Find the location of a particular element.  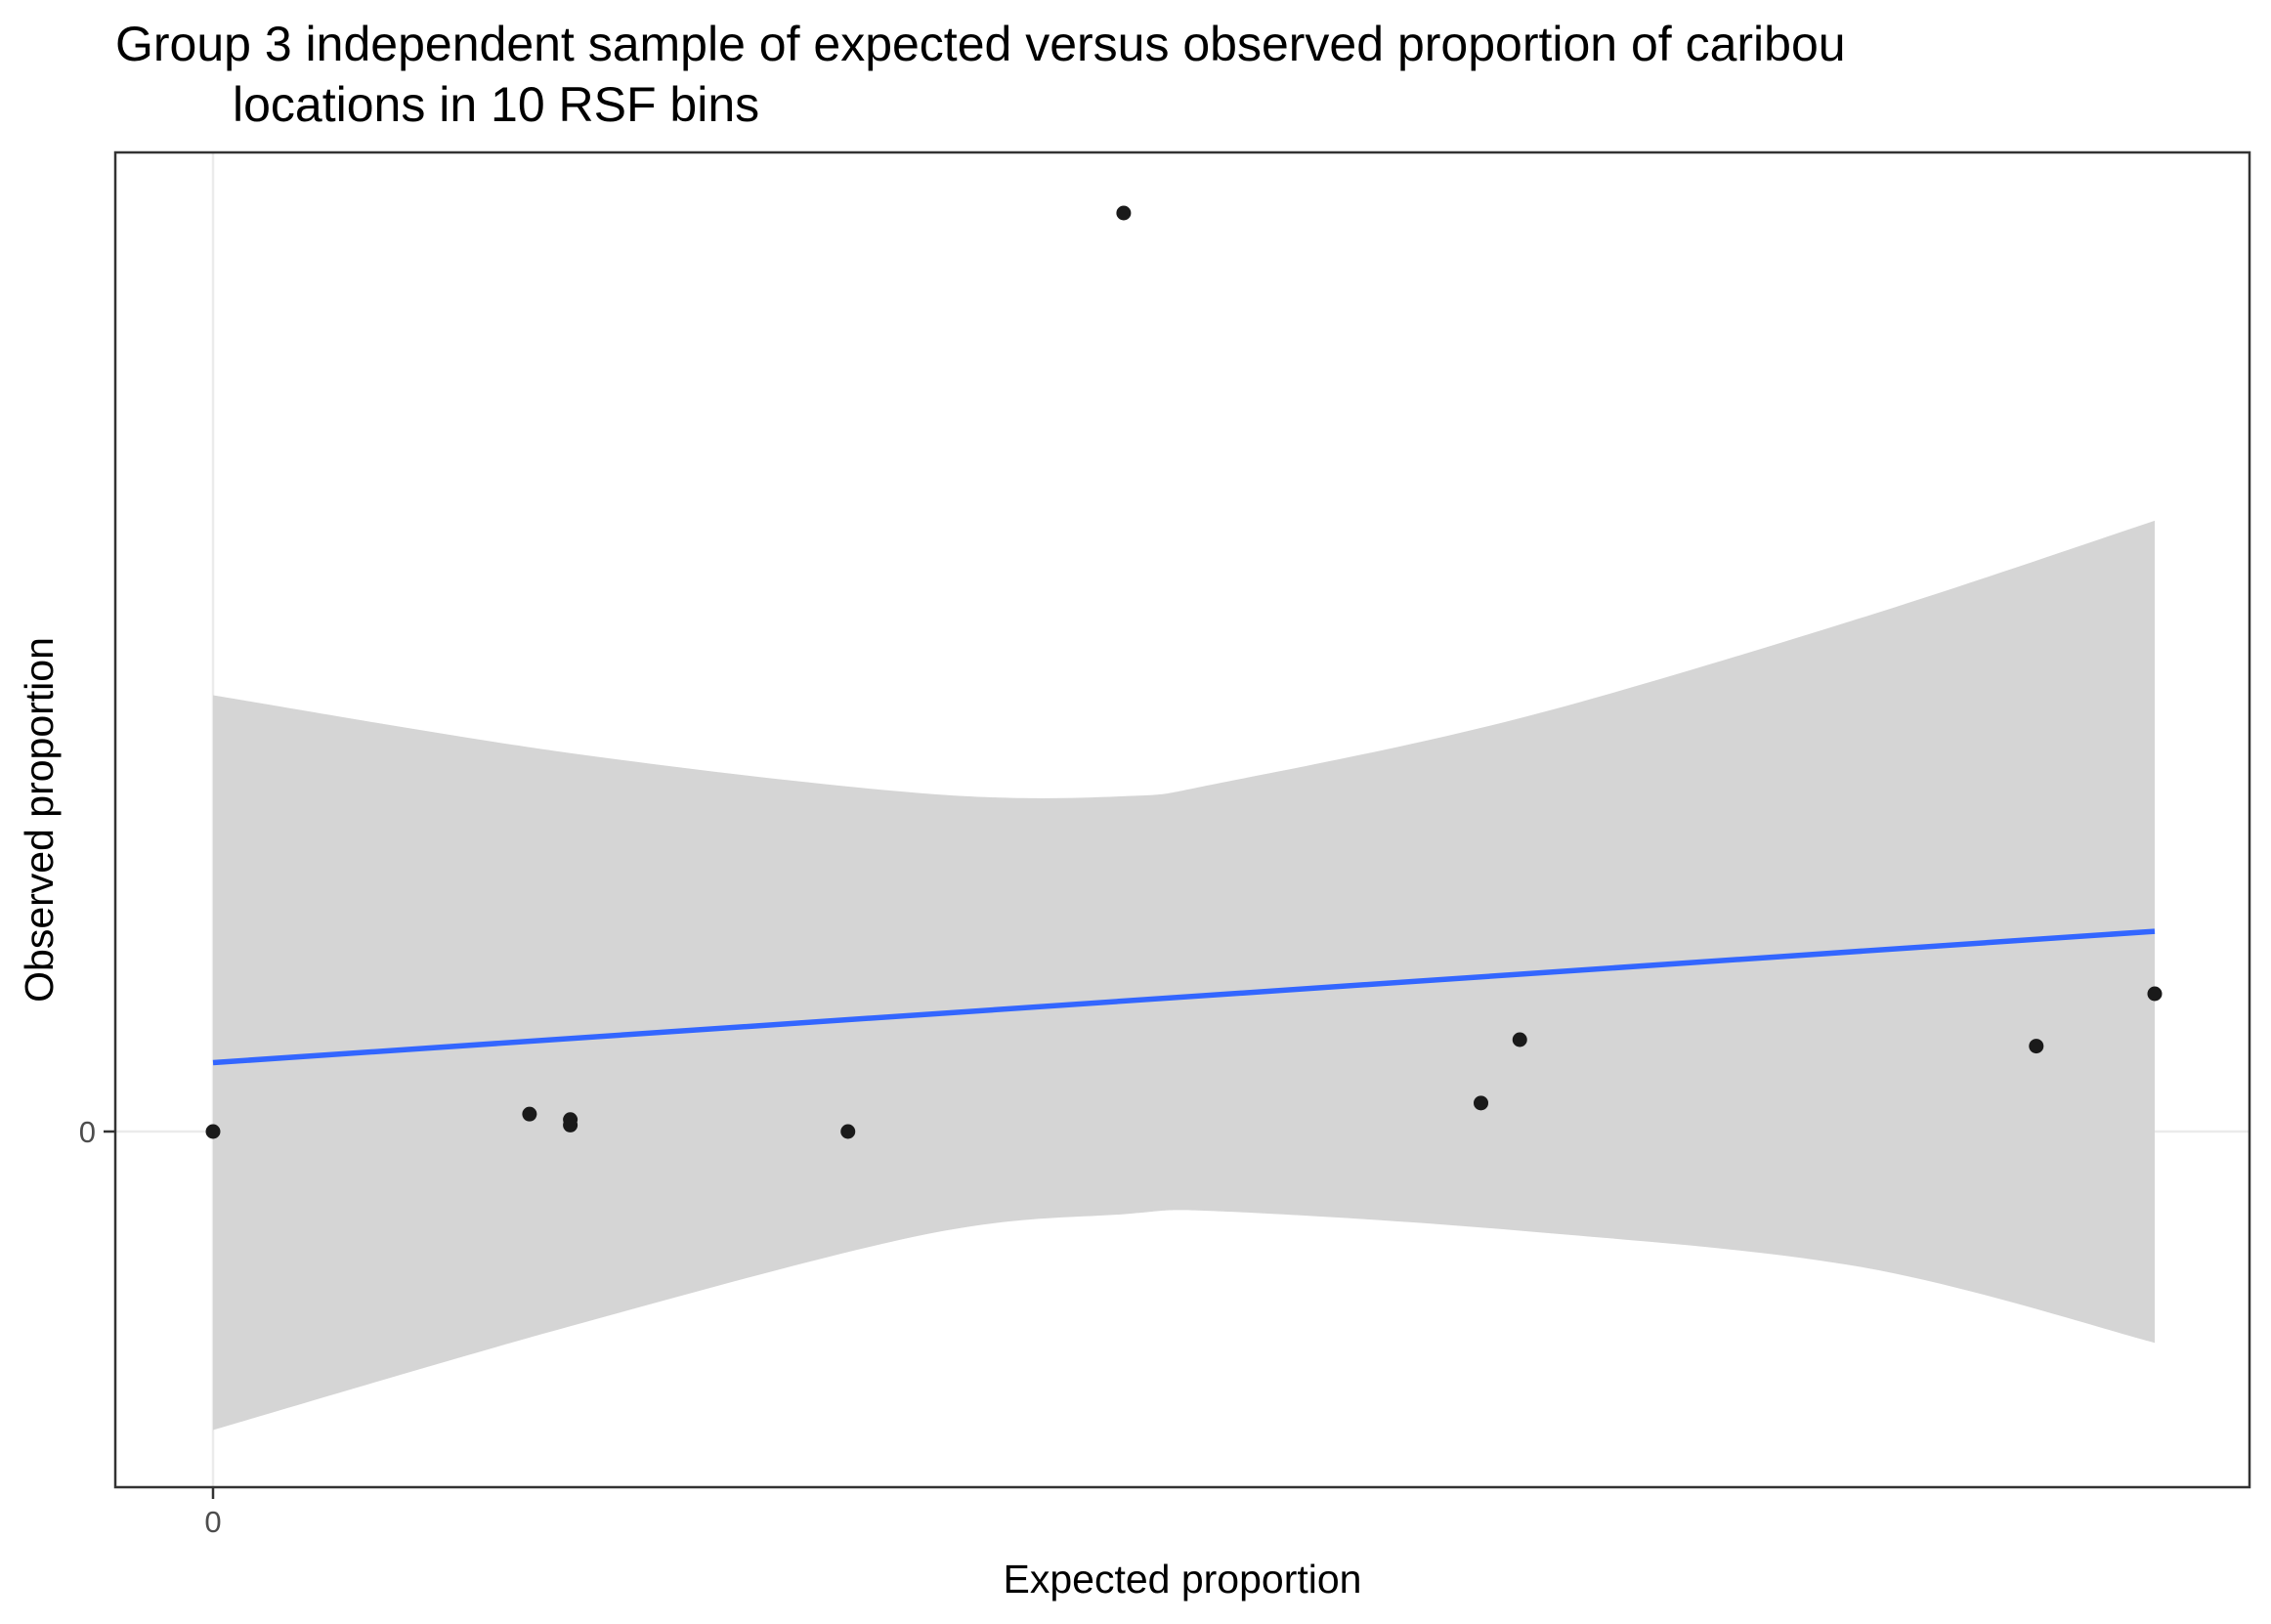

chart-title-line-2: locations in 10 RSF bins is located at coordinates (496, 104).